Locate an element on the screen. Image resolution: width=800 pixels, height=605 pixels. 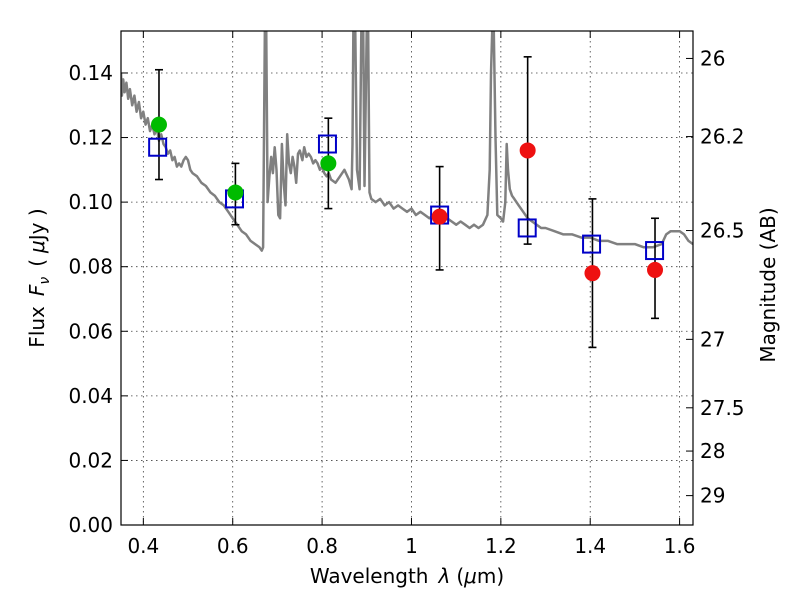
y-tick-label: 0.00 is located at coordinates (90, 525).